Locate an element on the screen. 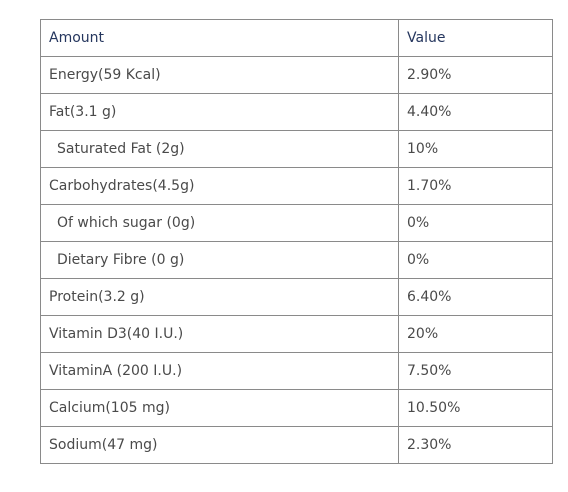 This screenshot has width=568, height=492. amount-cell: Saturated Fat (2g) is located at coordinates (219, 149).